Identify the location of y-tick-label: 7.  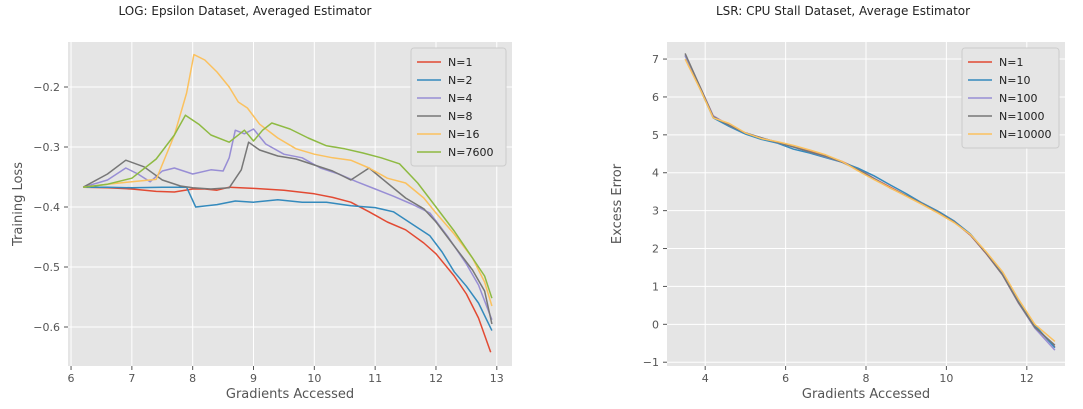
(655, 59).